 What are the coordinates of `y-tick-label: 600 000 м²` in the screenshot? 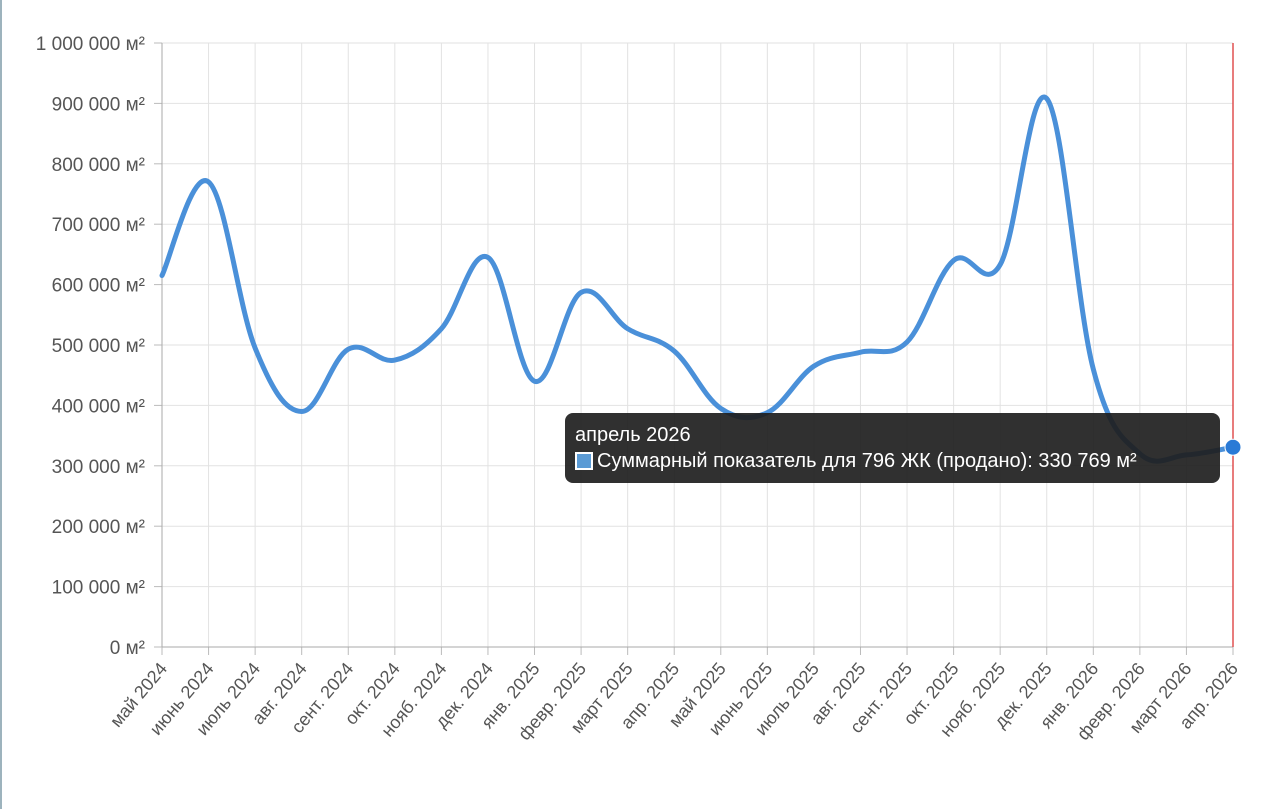 It's located at (98, 286).